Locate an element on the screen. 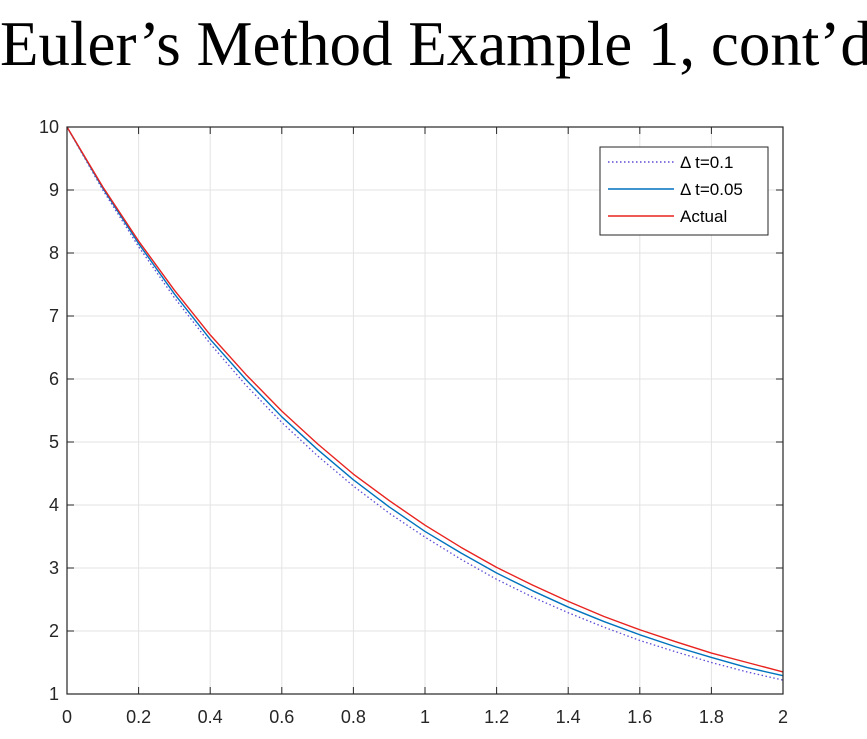  x-tick-label: 0.6 is located at coordinates (281, 717).